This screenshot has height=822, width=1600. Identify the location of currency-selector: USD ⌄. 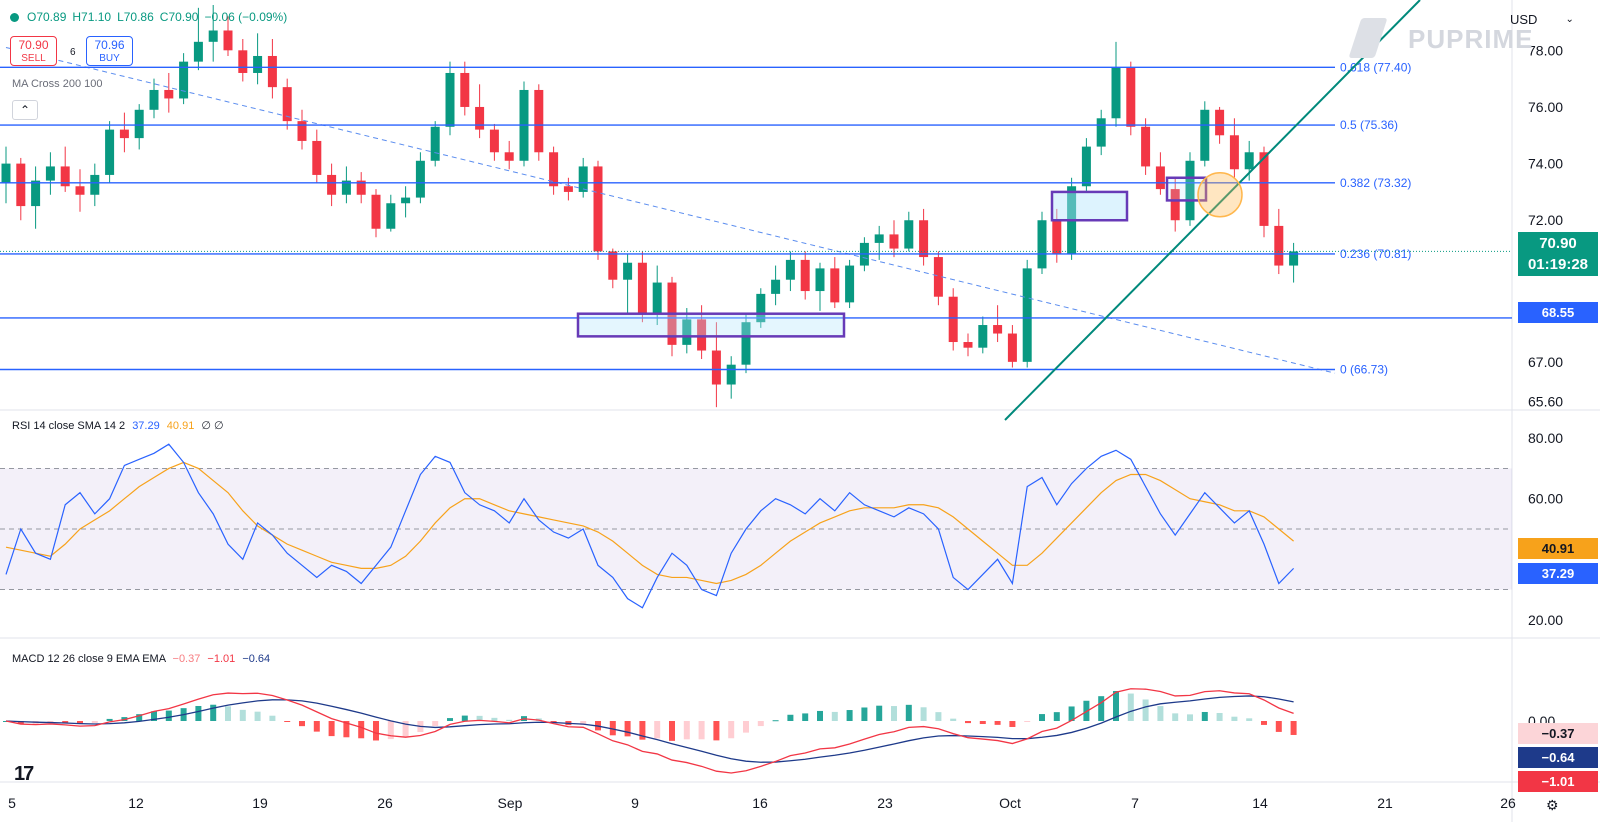
(1547, 19).